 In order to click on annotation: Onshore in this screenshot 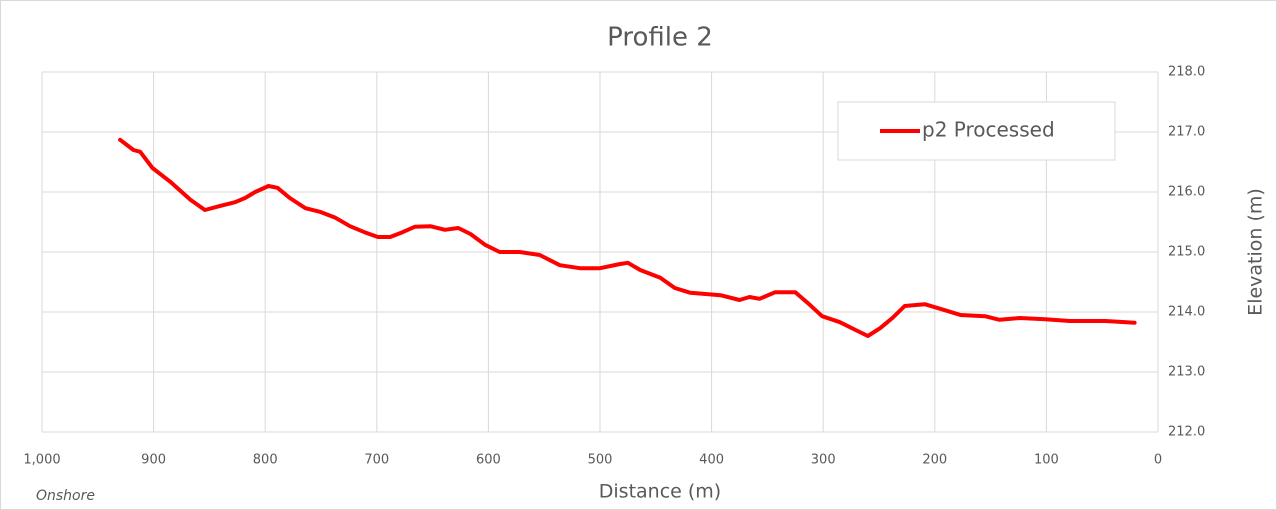, I will do `click(65, 496)`.